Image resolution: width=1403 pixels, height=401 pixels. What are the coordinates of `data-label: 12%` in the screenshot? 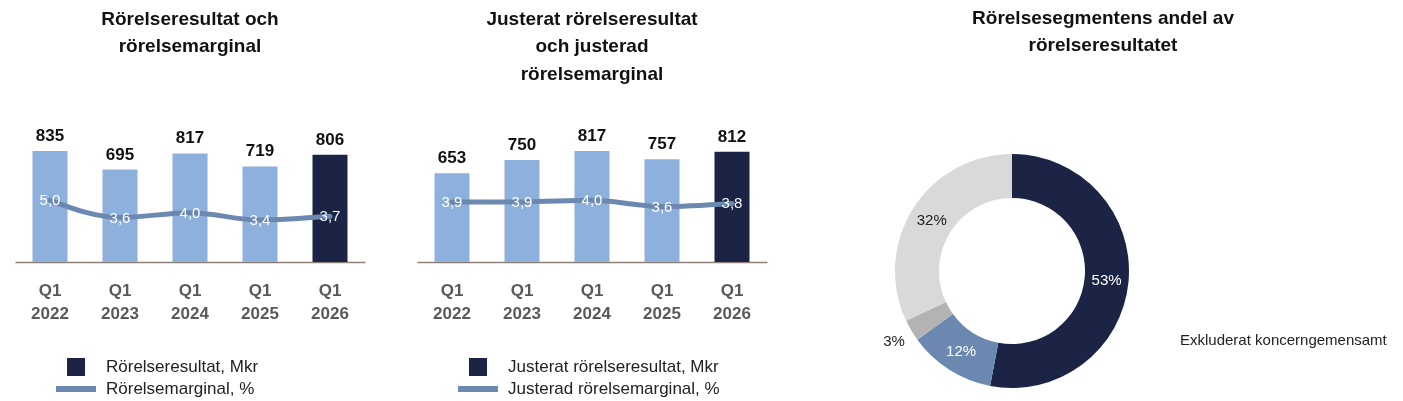 It's located at (961, 351).